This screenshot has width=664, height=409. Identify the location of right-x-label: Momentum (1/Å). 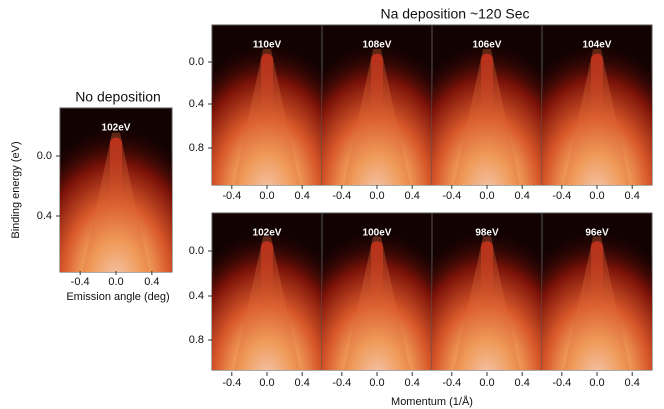
(432, 401).